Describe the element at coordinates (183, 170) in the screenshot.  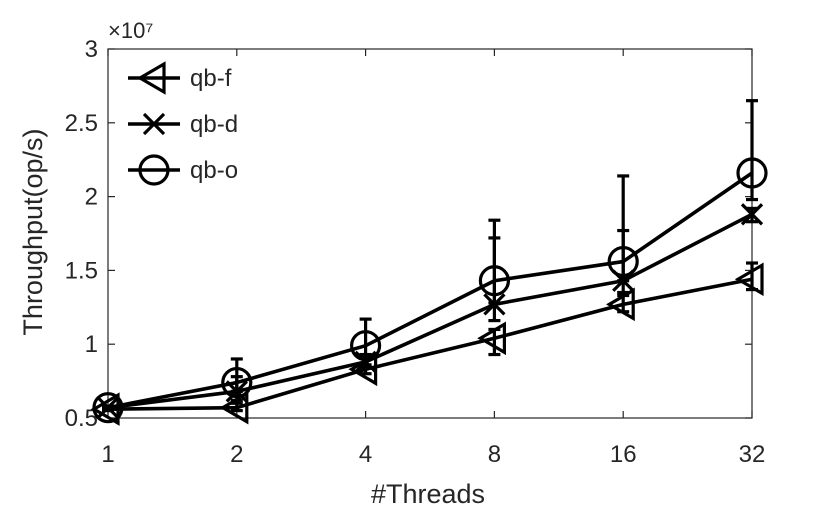
I see `legend-entry-qb-o: qb-o` at that location.